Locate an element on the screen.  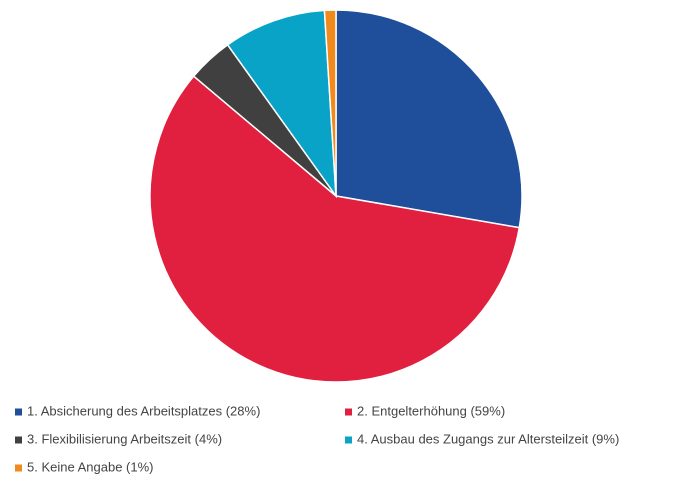
legend-label: 1. Absicherung des Arbeitsplatzes (28%) is located at coordinates (143, 410).